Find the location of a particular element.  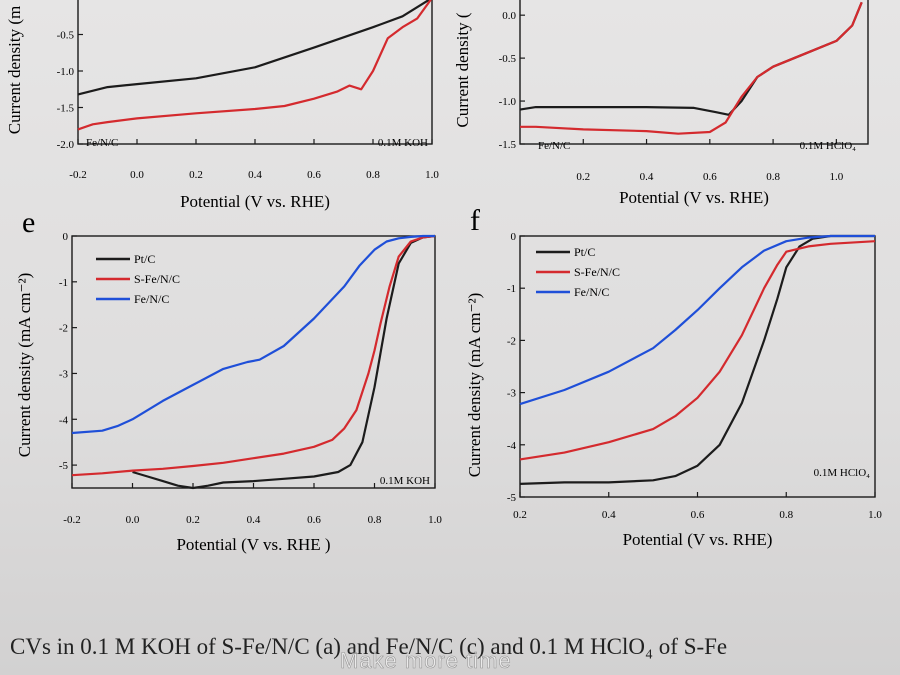

x-axis-label: Potential (V vs. RHE ) is located at coordinates (253, 544).